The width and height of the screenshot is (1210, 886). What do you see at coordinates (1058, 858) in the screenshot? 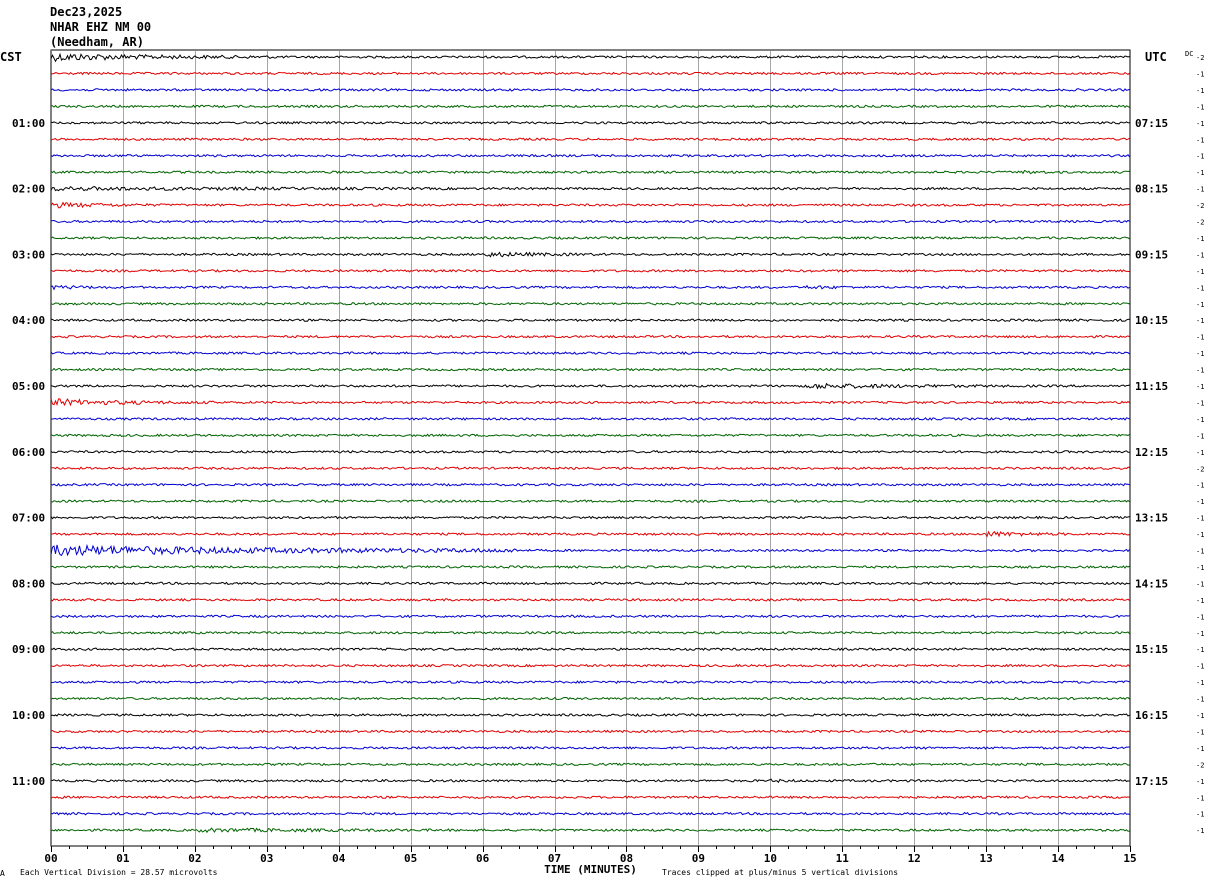
I see `x-tick-label: 14` at bounding box center [1058, 858].